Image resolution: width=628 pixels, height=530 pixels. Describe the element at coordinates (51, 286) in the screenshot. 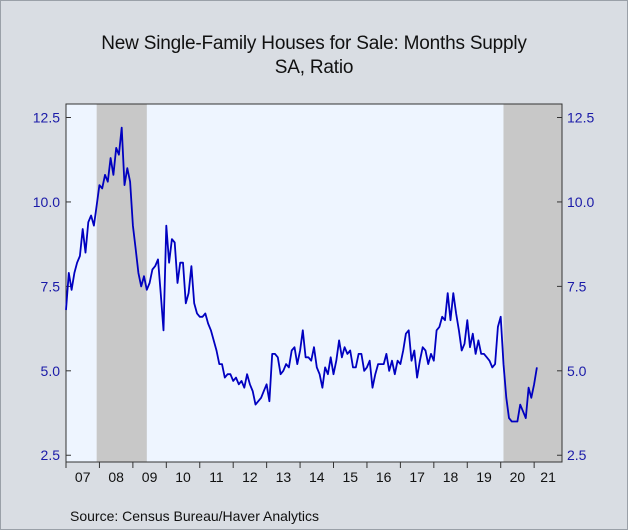

I see `y-tick-label-left: 7.5` at that location.